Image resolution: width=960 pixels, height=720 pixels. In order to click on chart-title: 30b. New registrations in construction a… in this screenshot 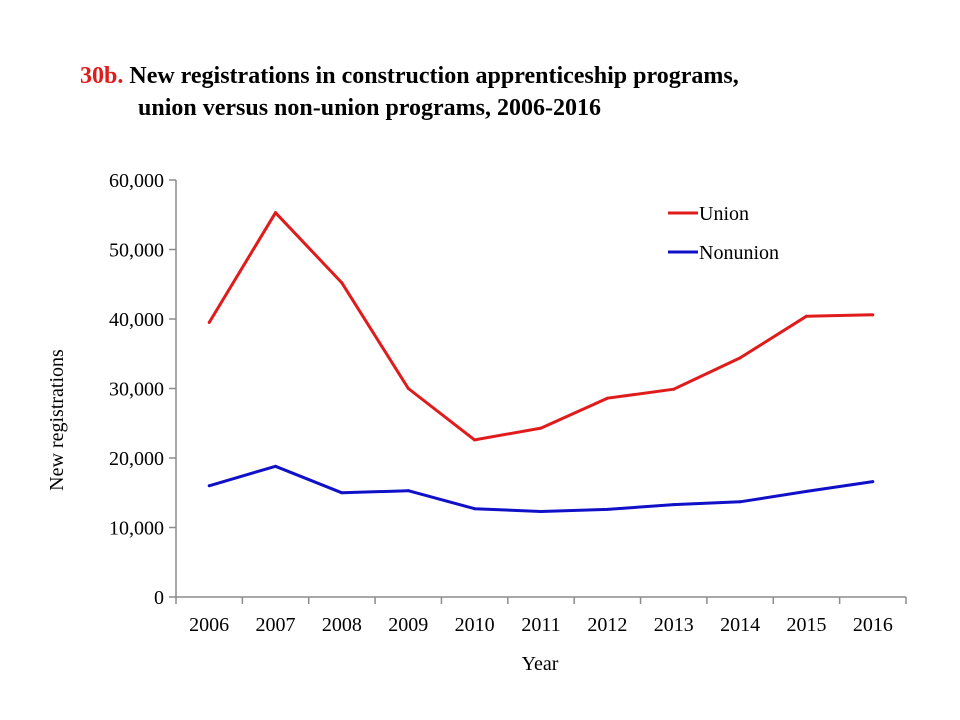, I will do `click(510, 92)`.